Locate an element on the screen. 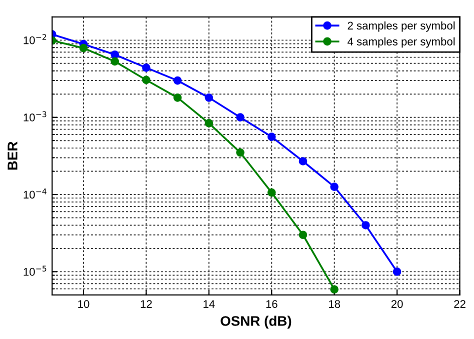 This screenshot has width=474, height=339. x-axis-title: OSNR (dB) is located at coordinates (256, 322).